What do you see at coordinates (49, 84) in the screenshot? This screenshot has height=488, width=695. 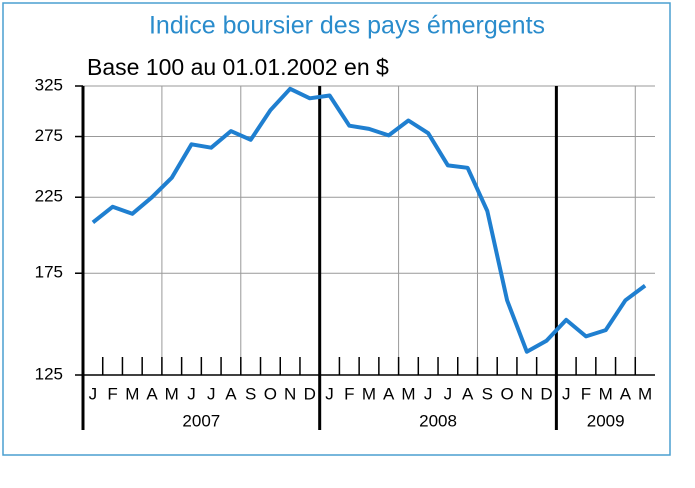 I see `y-tick-label: 325` at bounding box center [49, 84].